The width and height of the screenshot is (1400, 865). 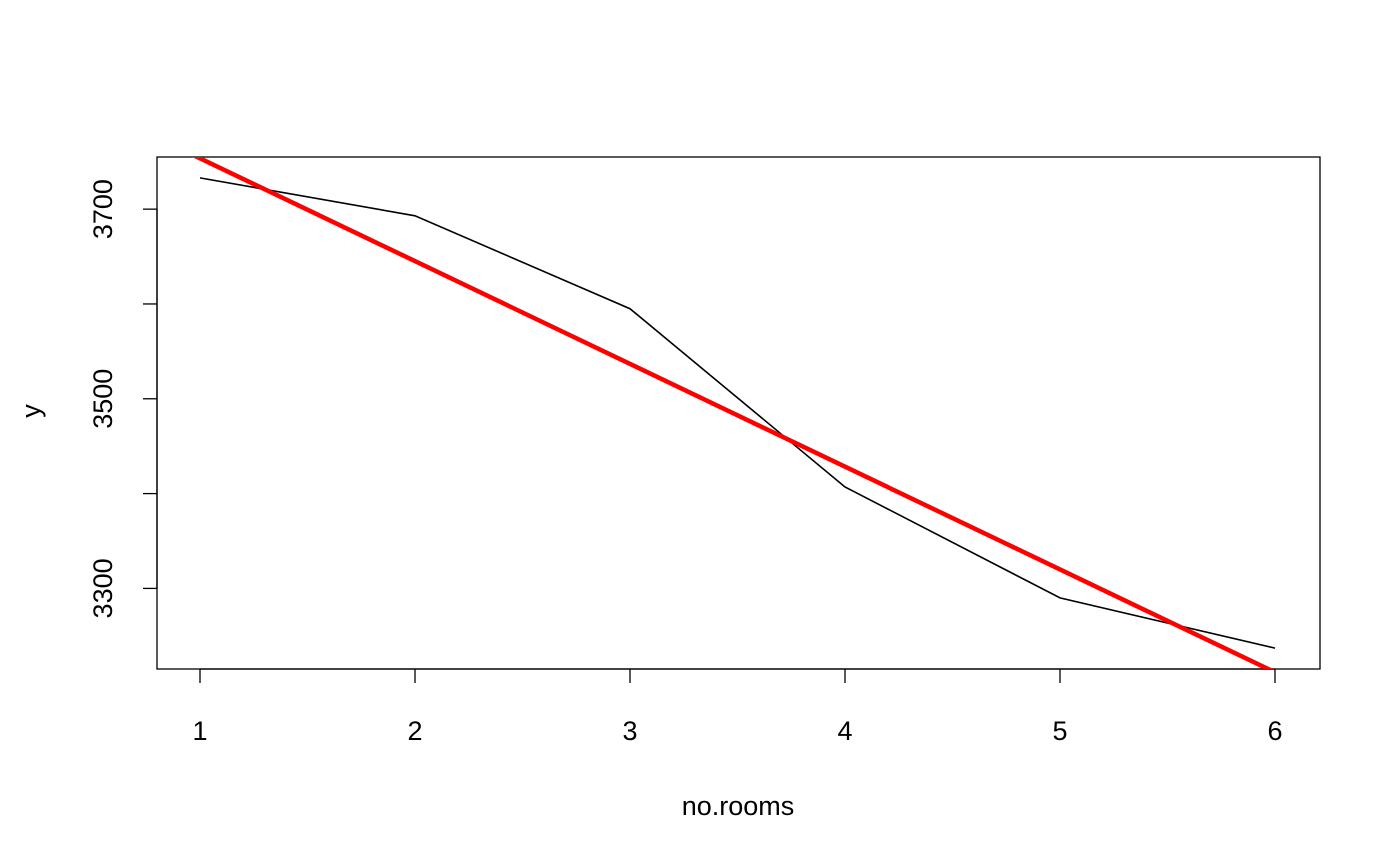 I want to click on x-tick-label: 4, so click(x=844, y=731).